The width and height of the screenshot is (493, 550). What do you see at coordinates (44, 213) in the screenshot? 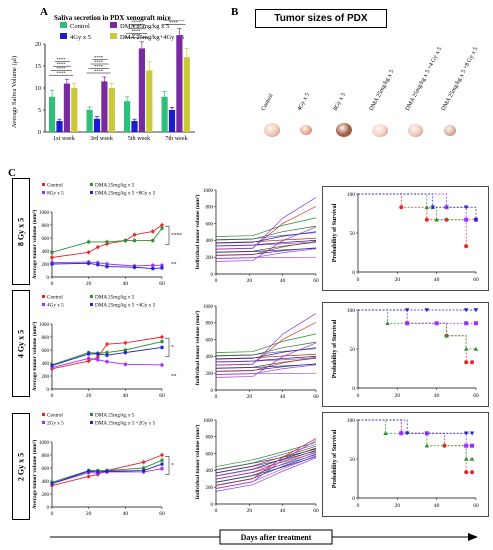
I see `y-tick-label: 1000` at bounding box center [44, 213].